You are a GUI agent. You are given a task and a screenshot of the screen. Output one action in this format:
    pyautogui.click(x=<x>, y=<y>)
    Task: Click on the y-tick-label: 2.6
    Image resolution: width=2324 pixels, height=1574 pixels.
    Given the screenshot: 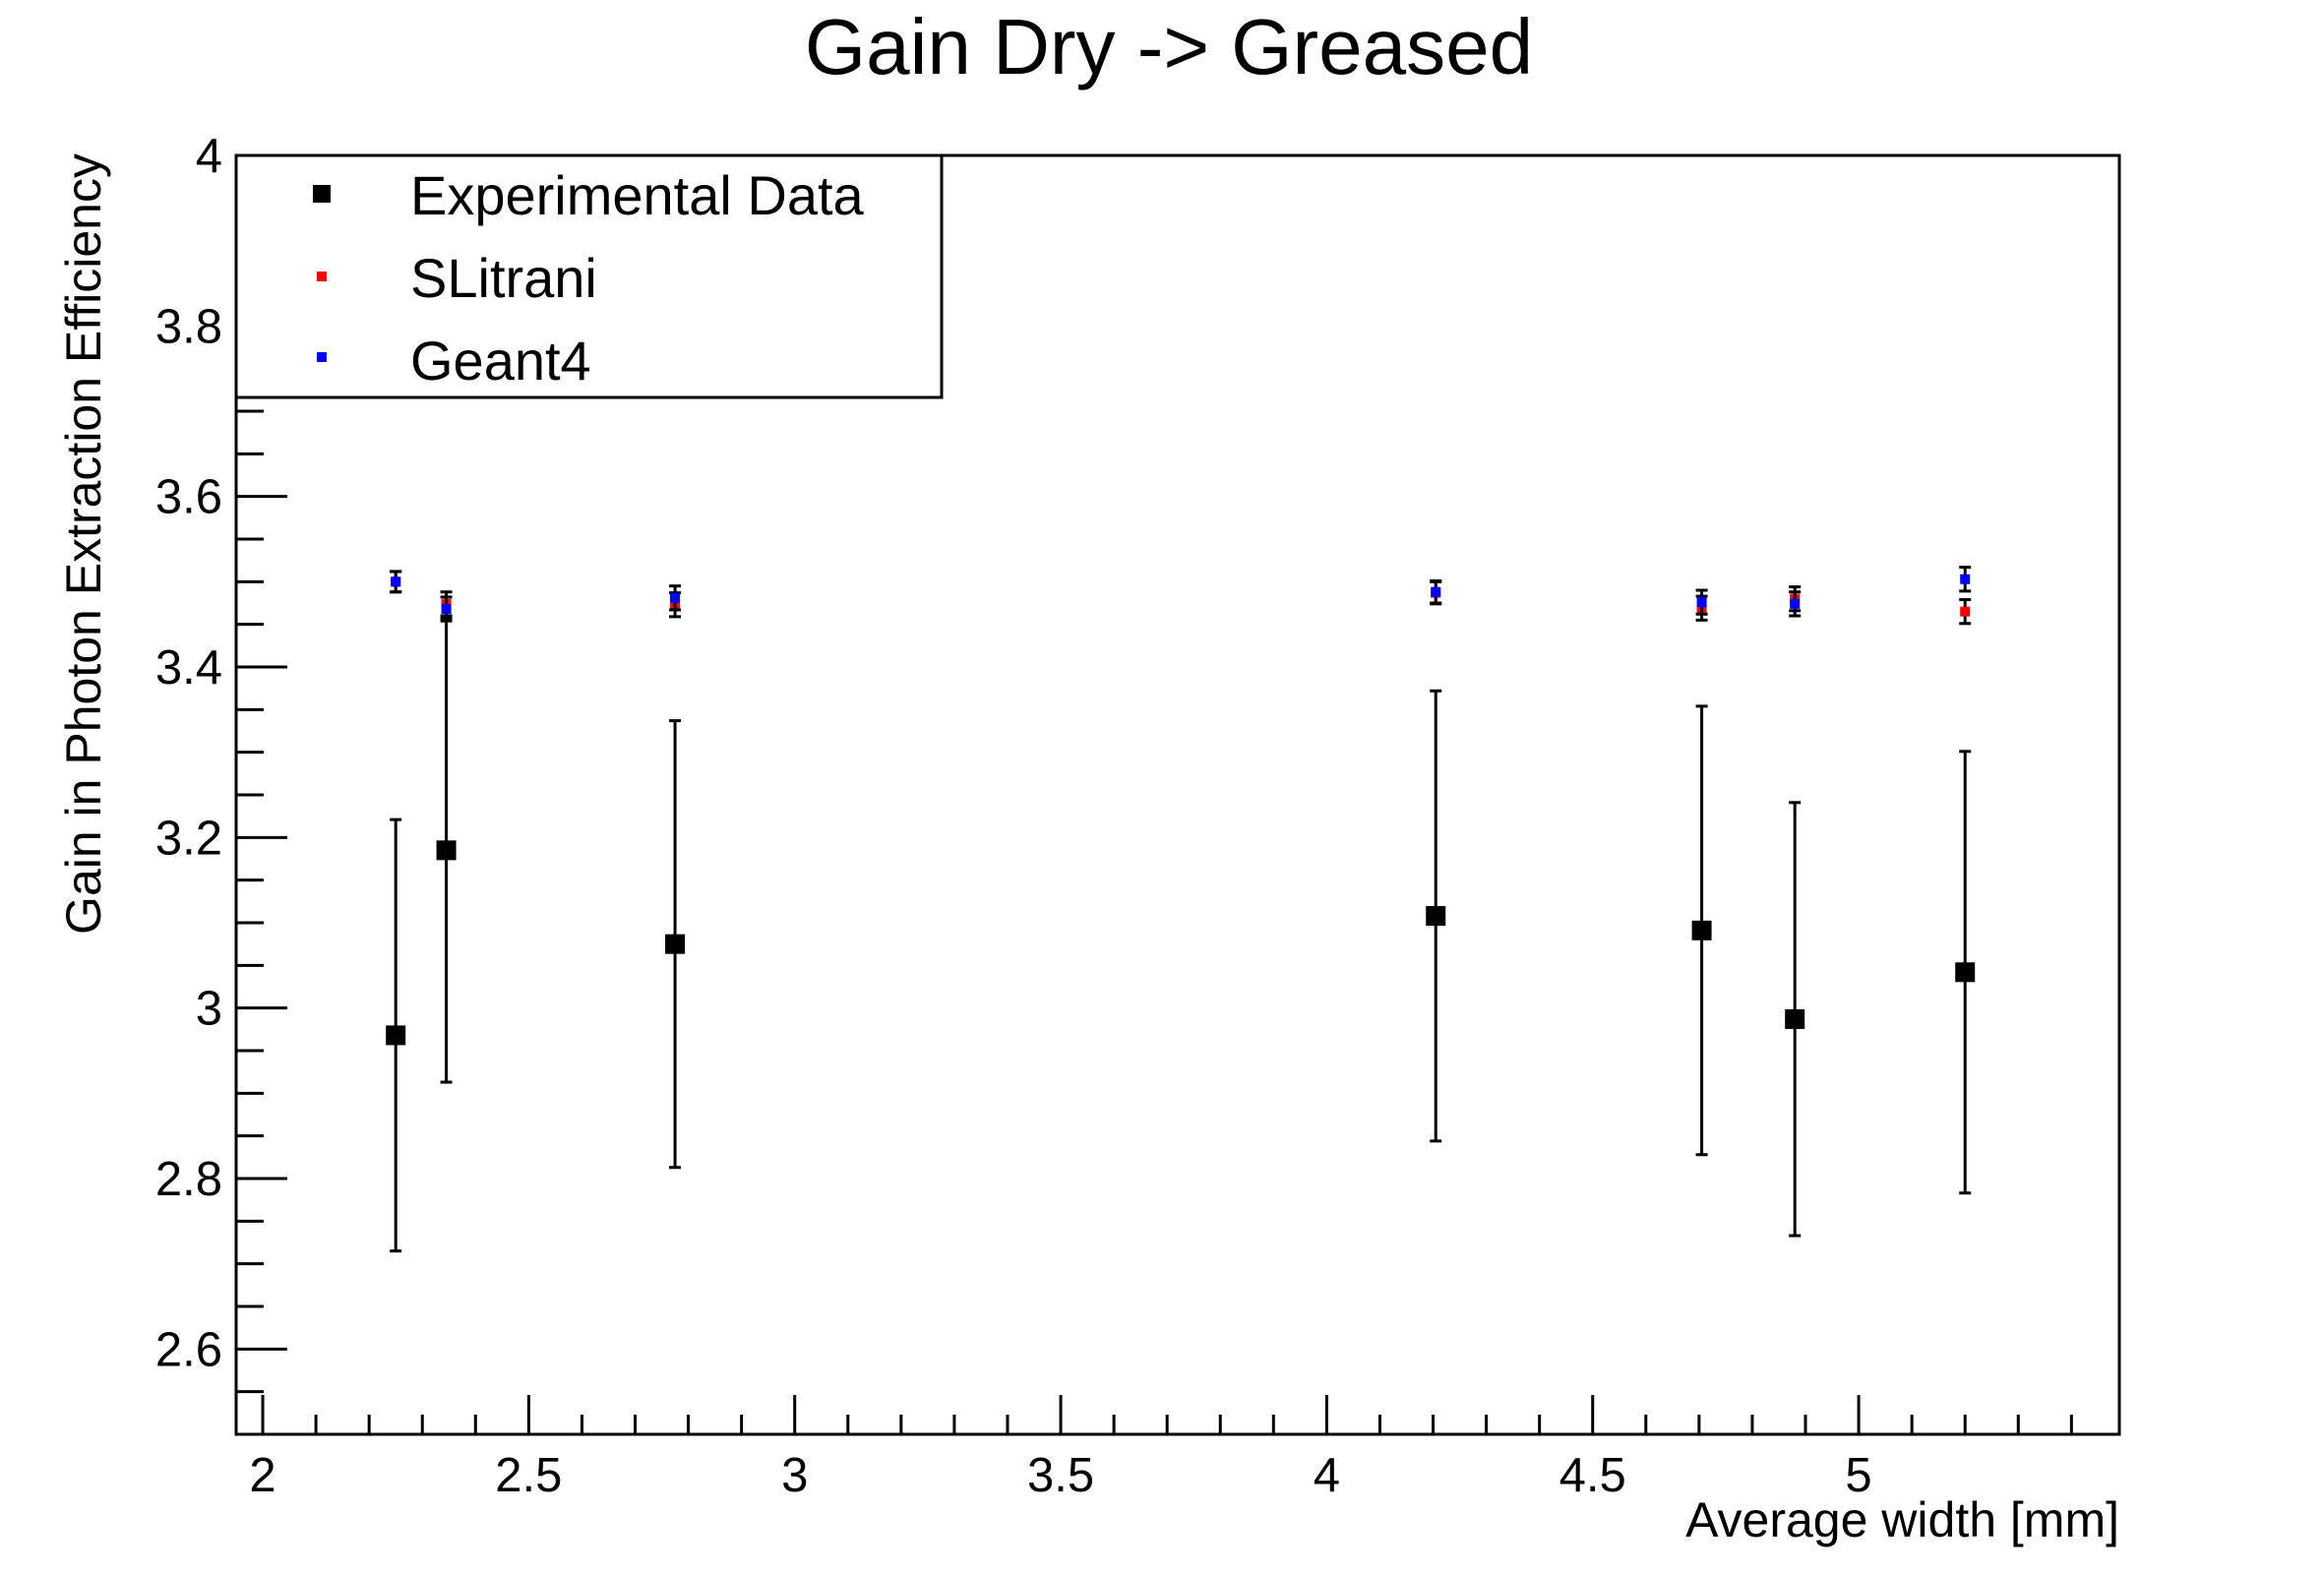 What is the action you would take?
    pyautogui.click(x=188, y=1349)
    